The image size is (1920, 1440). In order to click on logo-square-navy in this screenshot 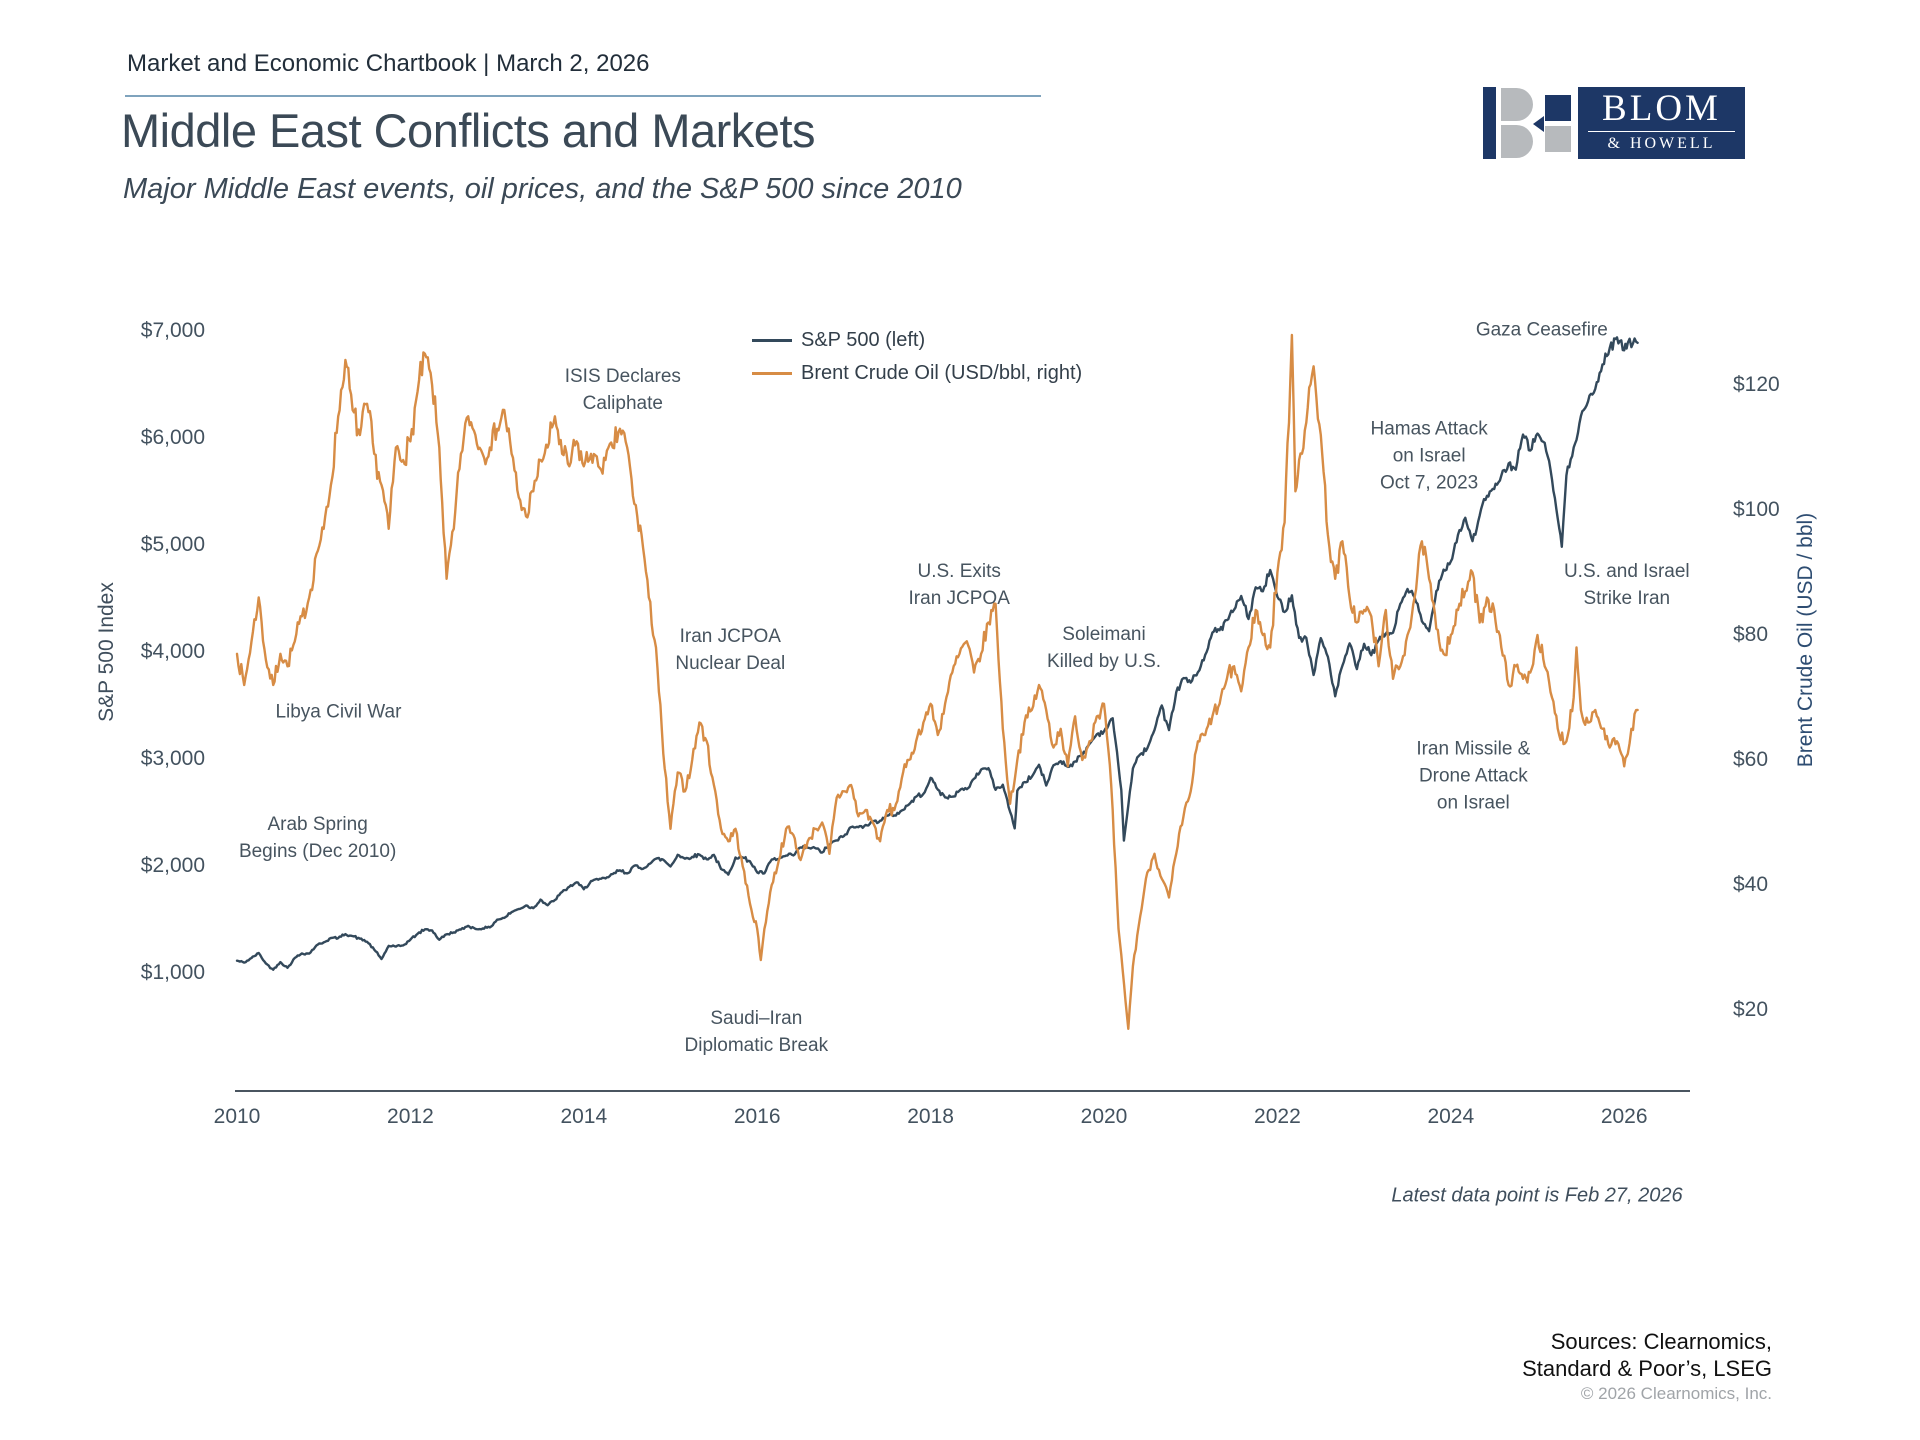, I will do `click(1558, 108)`.